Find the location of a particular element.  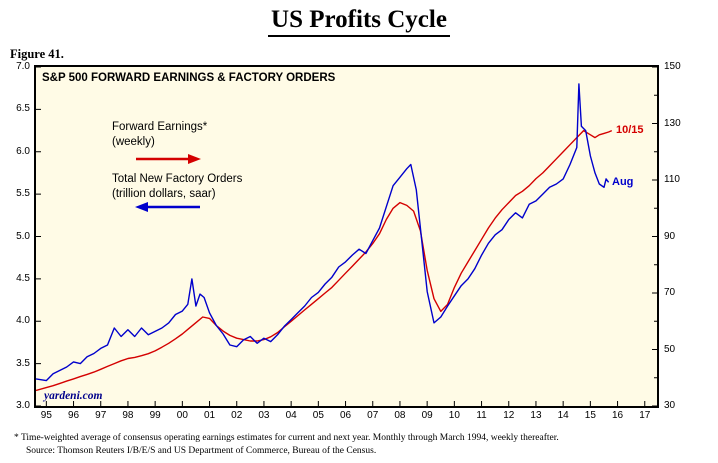

legend-factory-orders-name: Total New Factory Orders is located at coordinates (177, 179).